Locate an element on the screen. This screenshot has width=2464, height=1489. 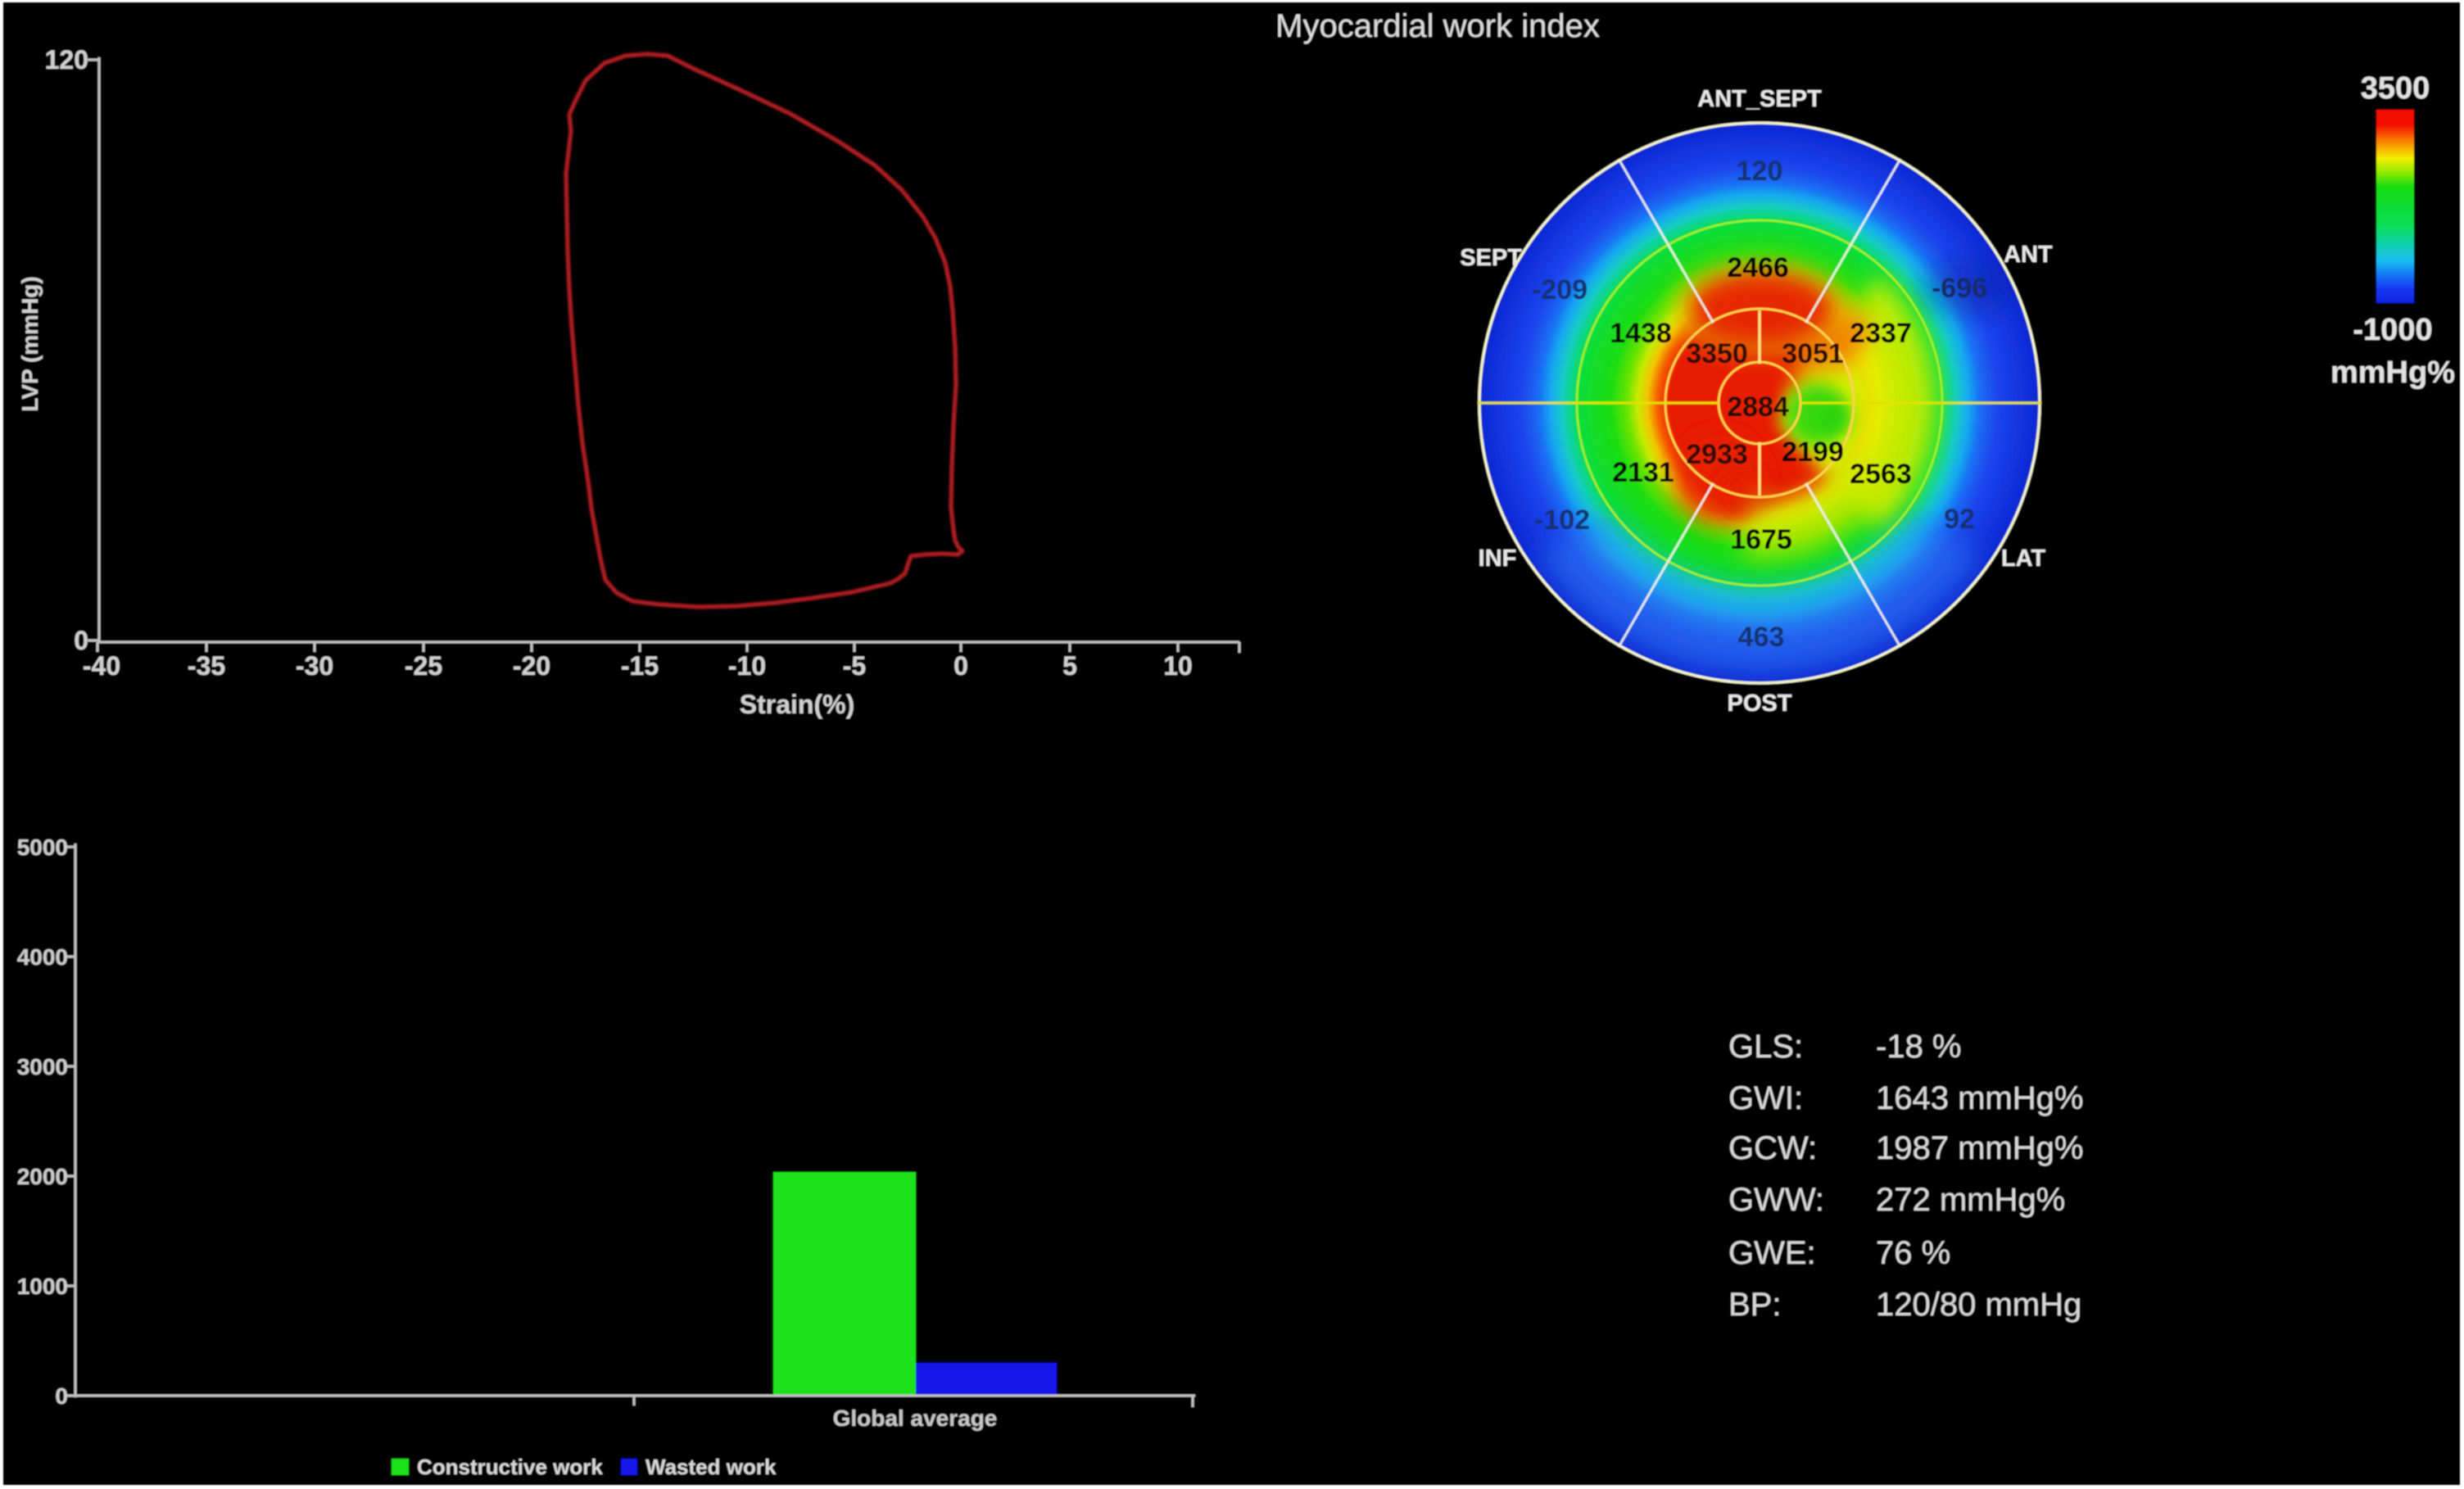
svg-text: BP: is located at coordinates (1754, 1305).